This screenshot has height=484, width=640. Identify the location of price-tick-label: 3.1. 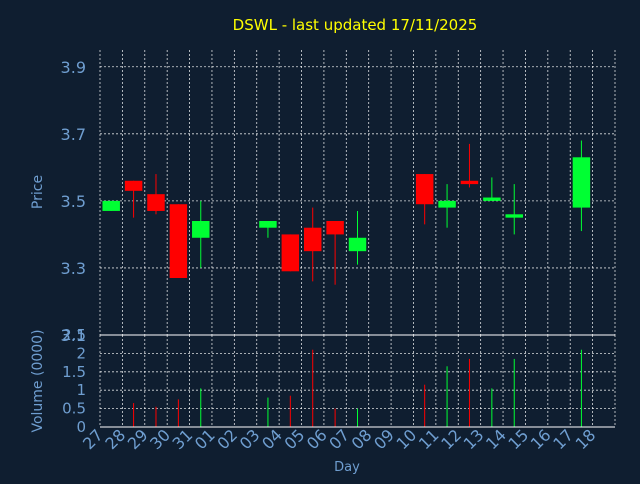
(73, 335).